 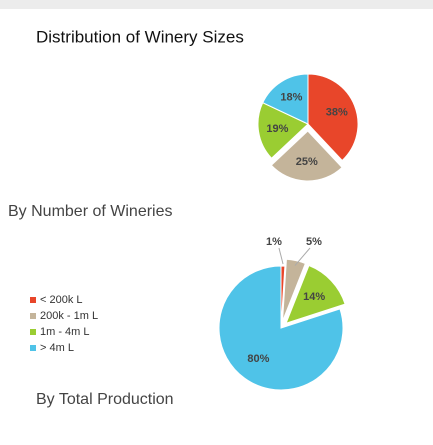 I want to click on legend-label: 1m - 4m L, so click(x=65, y=332).